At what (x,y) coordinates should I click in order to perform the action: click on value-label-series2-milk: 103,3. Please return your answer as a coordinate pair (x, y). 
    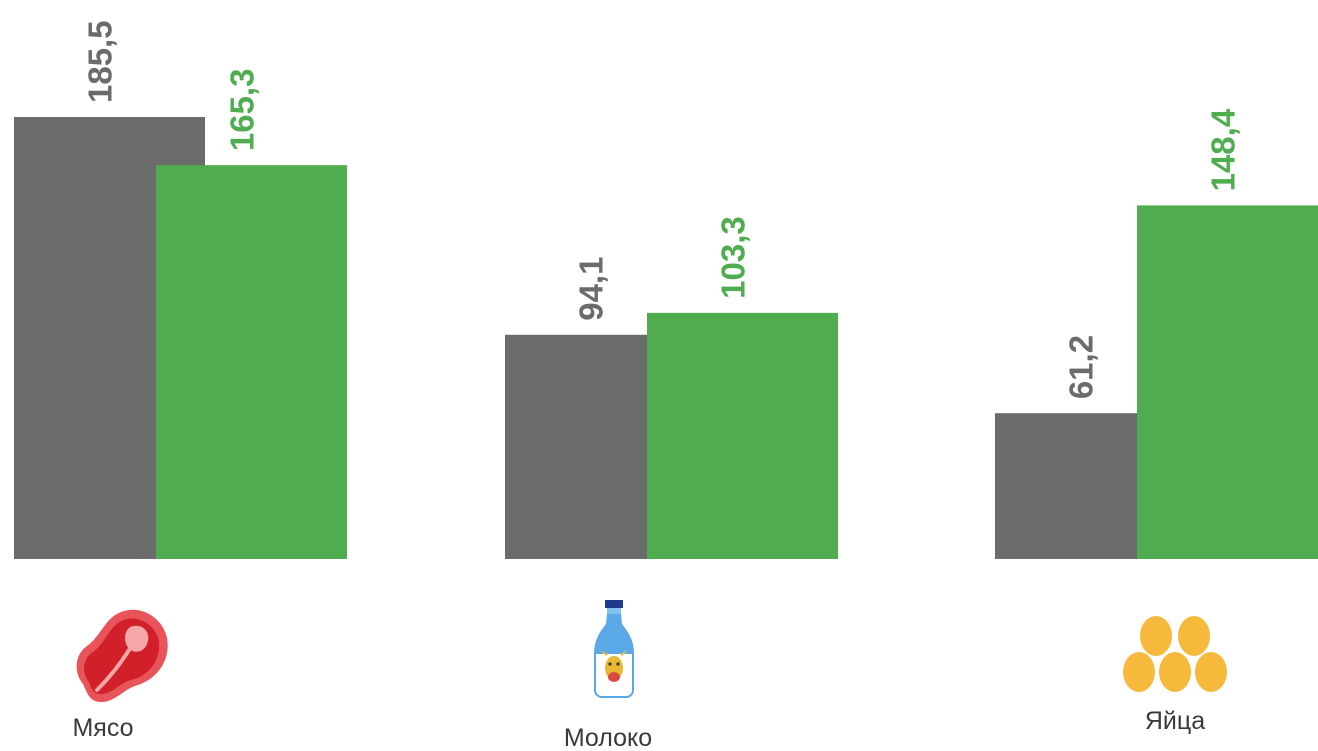
    Looking at the image, I should click on (733, 257).